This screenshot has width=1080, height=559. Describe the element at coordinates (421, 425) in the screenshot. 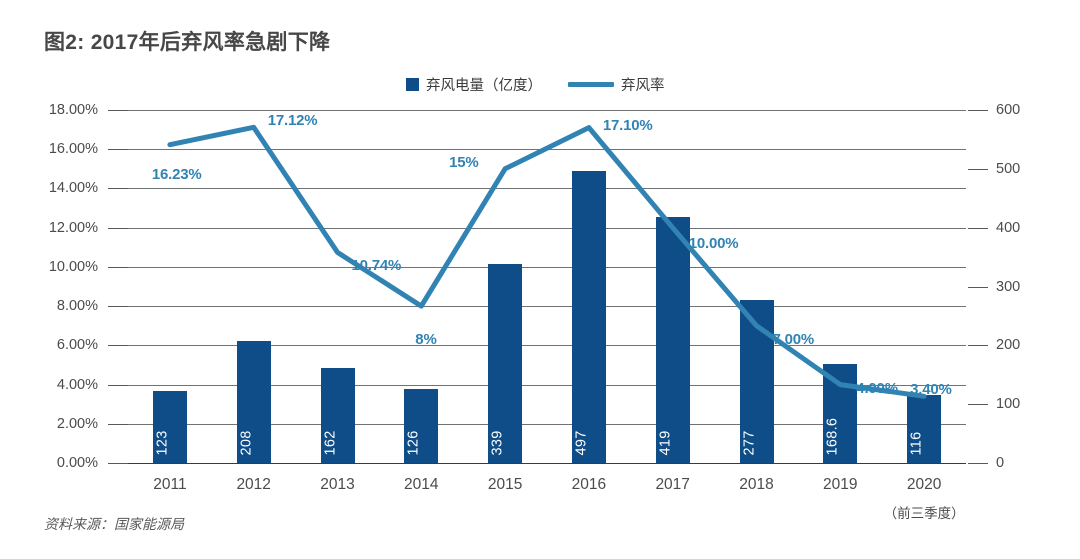

I see `bar-2014: 126` at that location.